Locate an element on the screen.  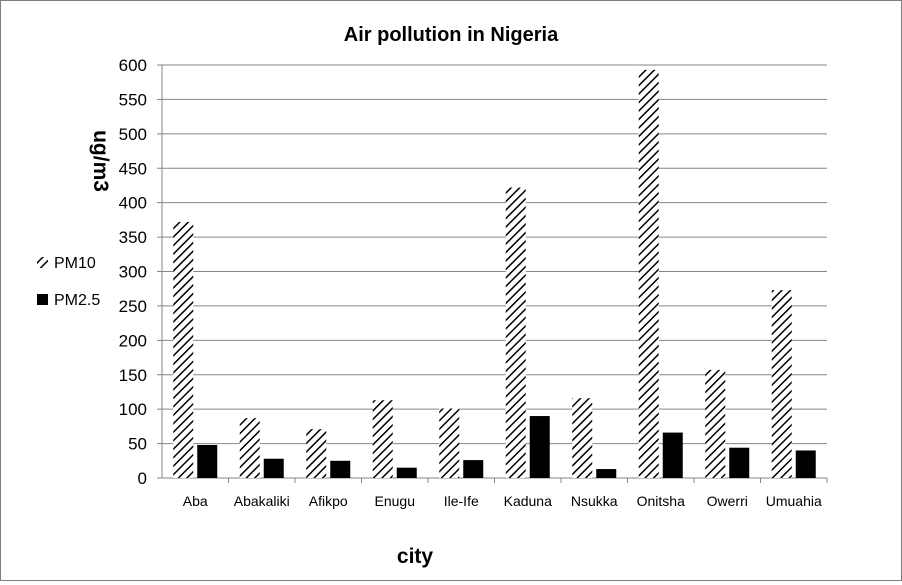
x-tick-label: Umuahia is located at coordinates (794, 501).